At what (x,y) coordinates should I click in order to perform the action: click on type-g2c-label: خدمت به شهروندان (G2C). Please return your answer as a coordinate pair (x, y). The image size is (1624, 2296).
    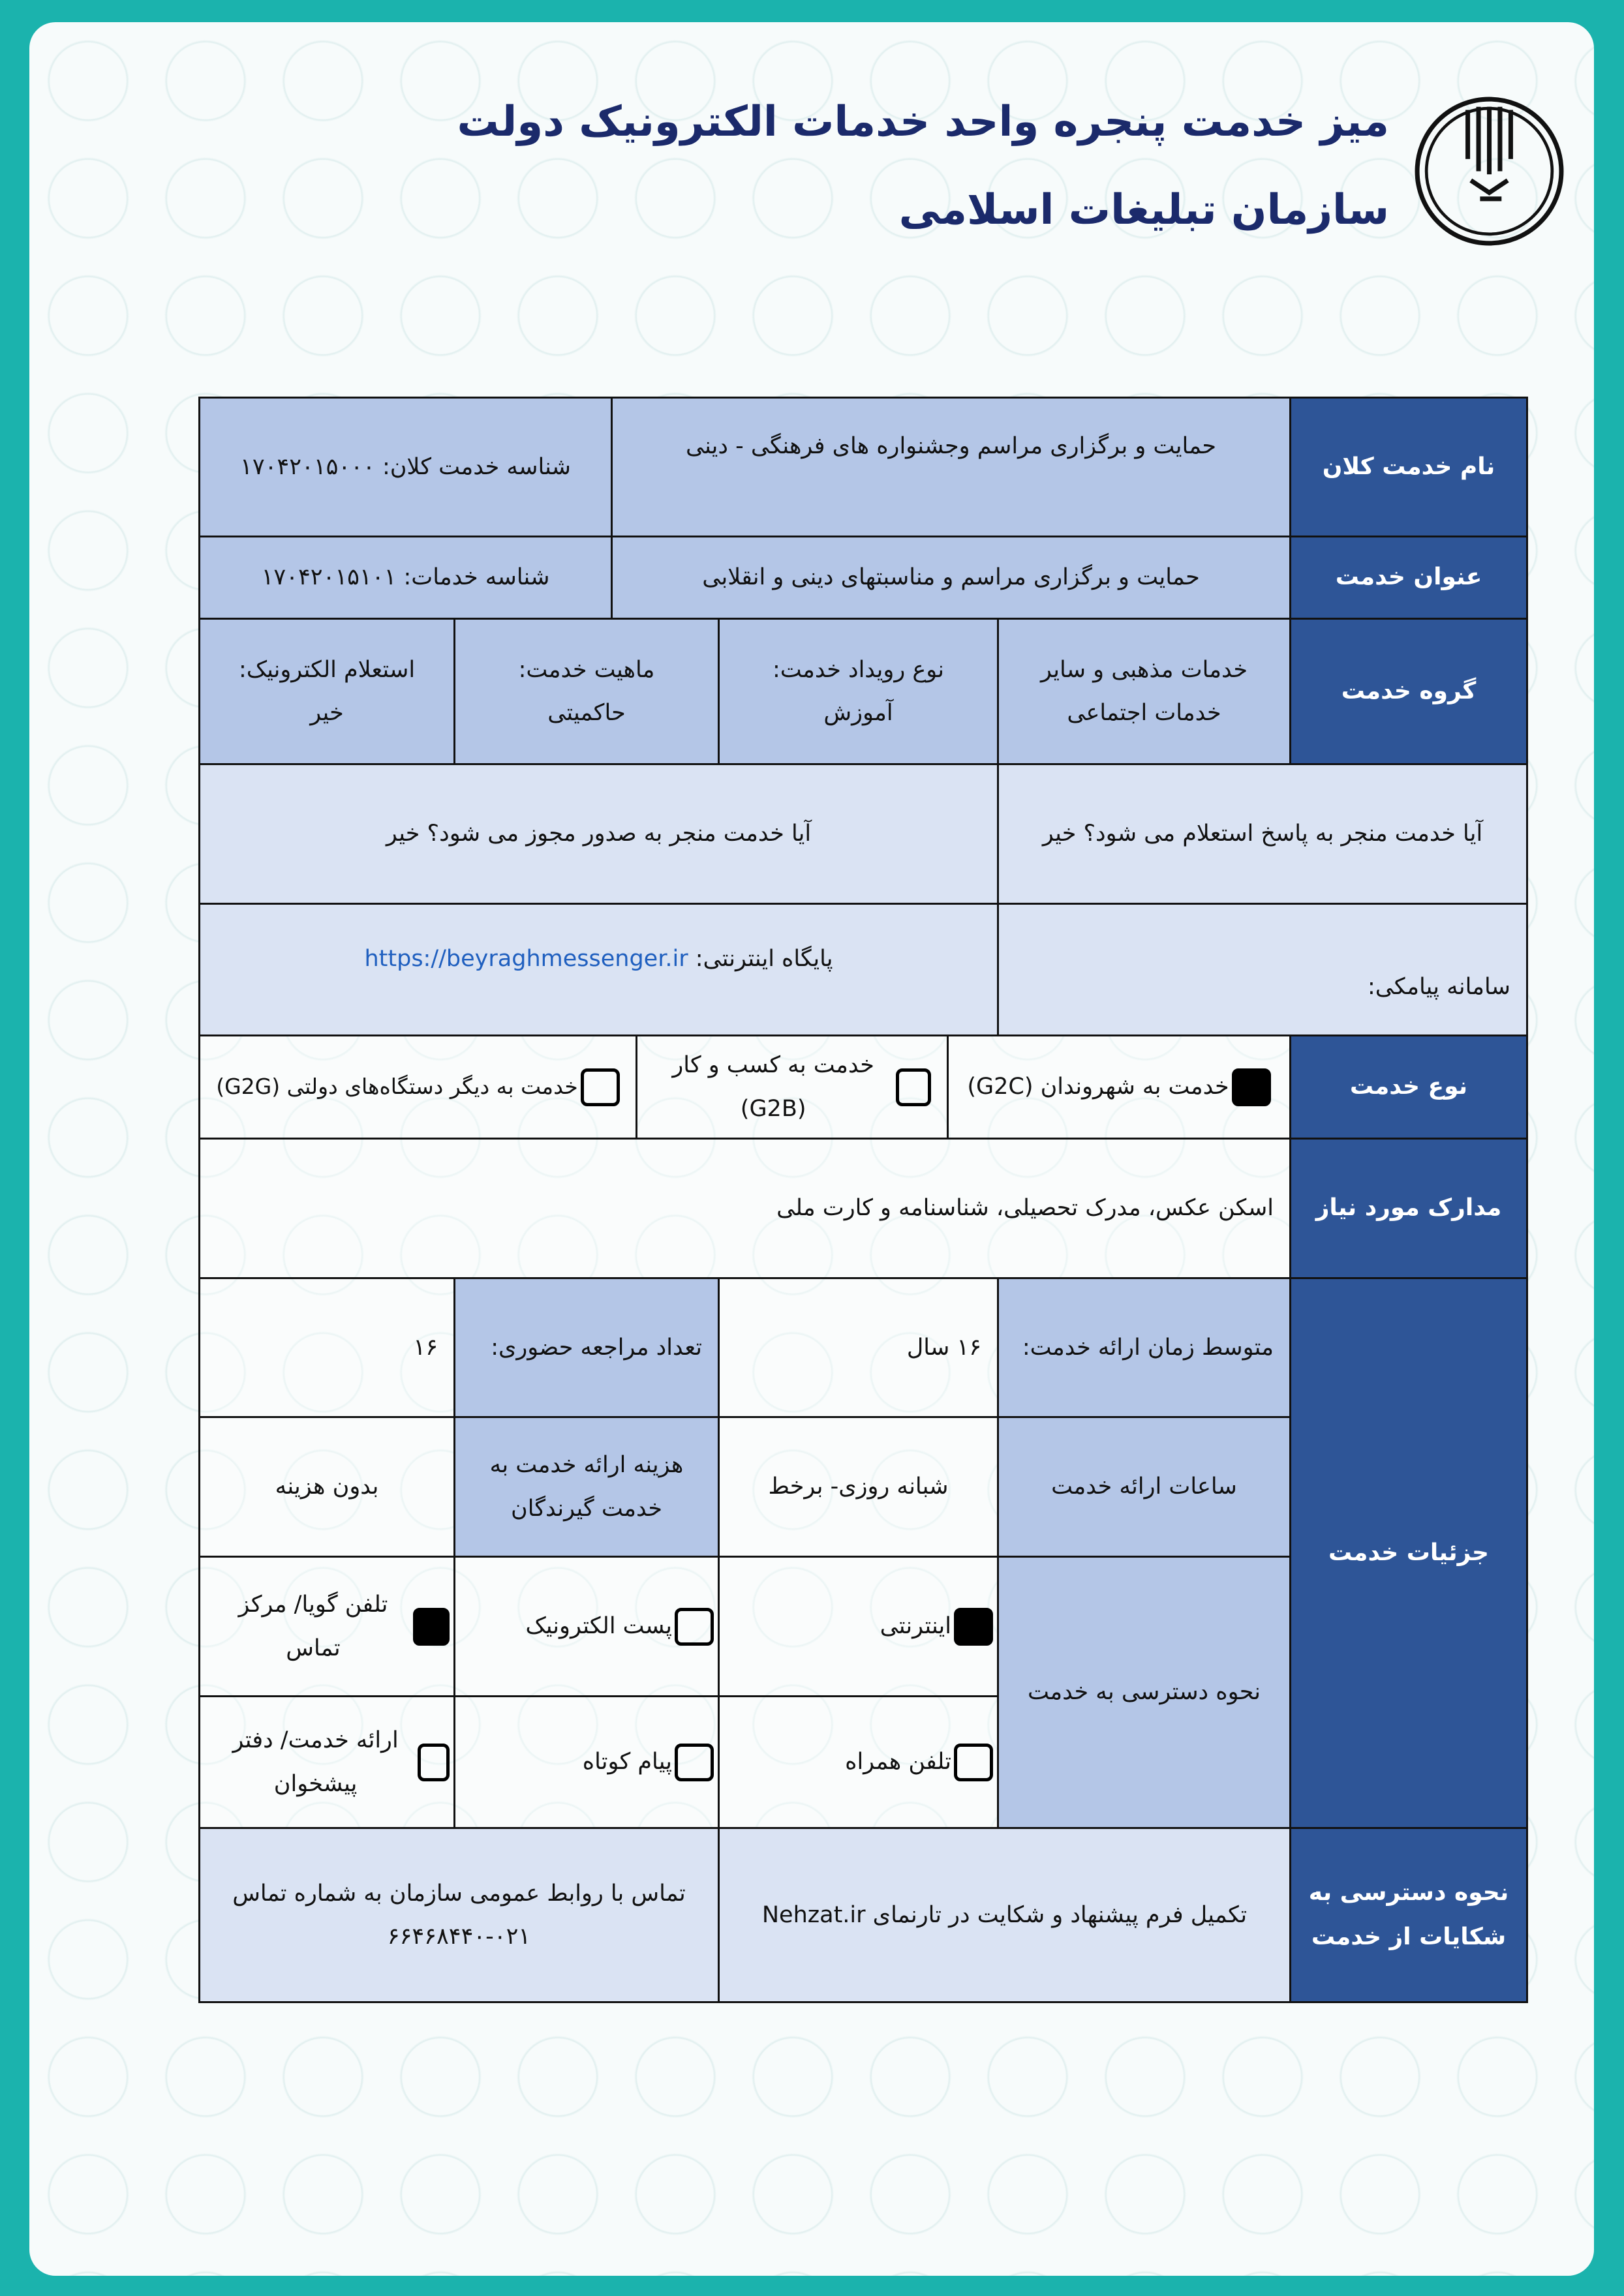
    Looking at the image, I should click on (1098, 1087).